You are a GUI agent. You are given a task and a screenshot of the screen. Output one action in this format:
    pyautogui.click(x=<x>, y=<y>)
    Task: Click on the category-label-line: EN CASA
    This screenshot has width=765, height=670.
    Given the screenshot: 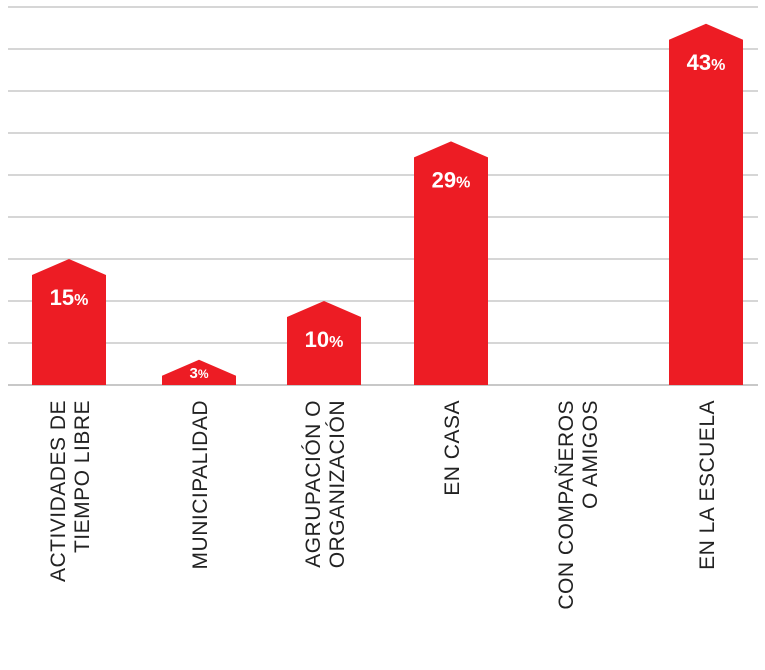 What is the action you would take?
    pyautogui.click(x=452, y=448)
    